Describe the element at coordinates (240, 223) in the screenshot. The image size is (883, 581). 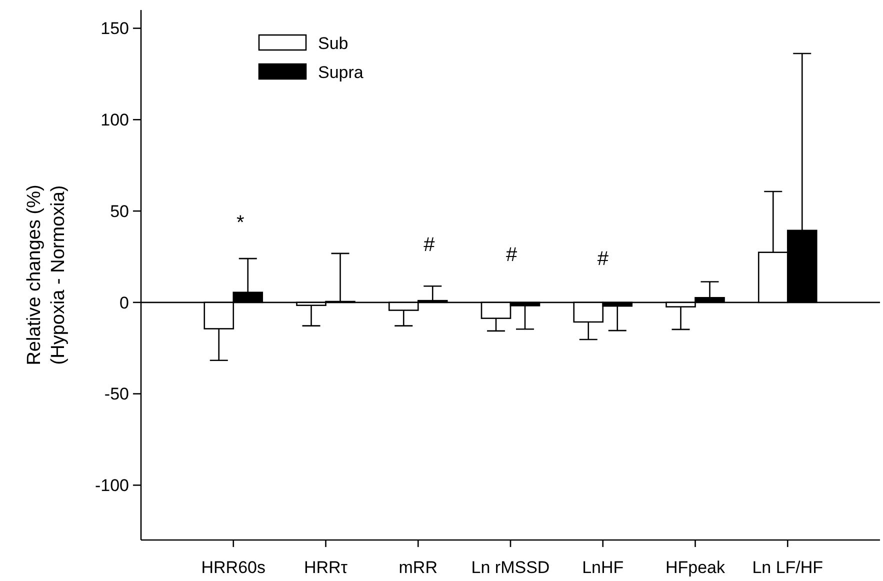
I see `annotation: *` at that location.